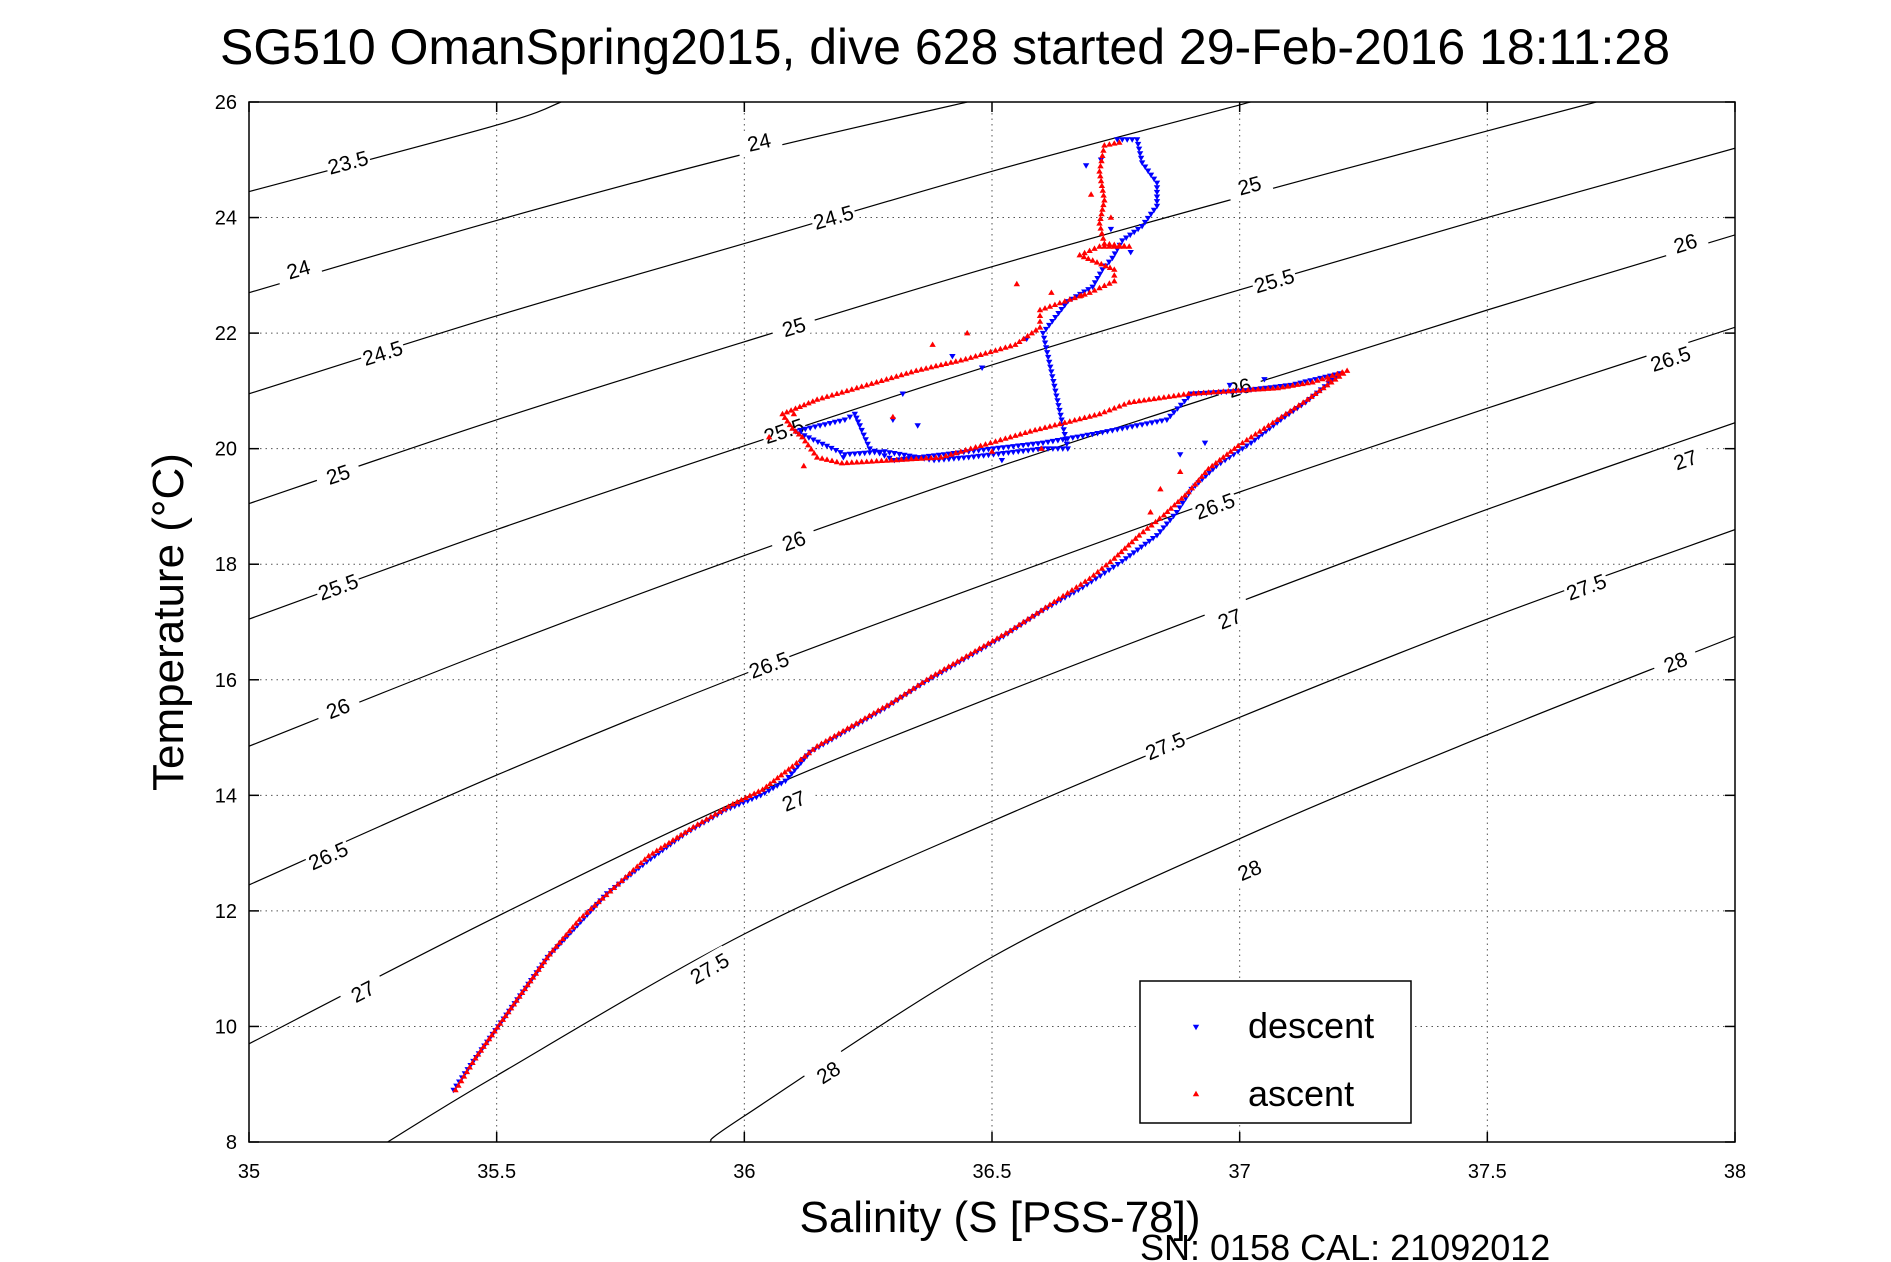  Describe the element at coordinates (327, 854) in the screenshot. I see `density-contour-label: 26.5` at that location.